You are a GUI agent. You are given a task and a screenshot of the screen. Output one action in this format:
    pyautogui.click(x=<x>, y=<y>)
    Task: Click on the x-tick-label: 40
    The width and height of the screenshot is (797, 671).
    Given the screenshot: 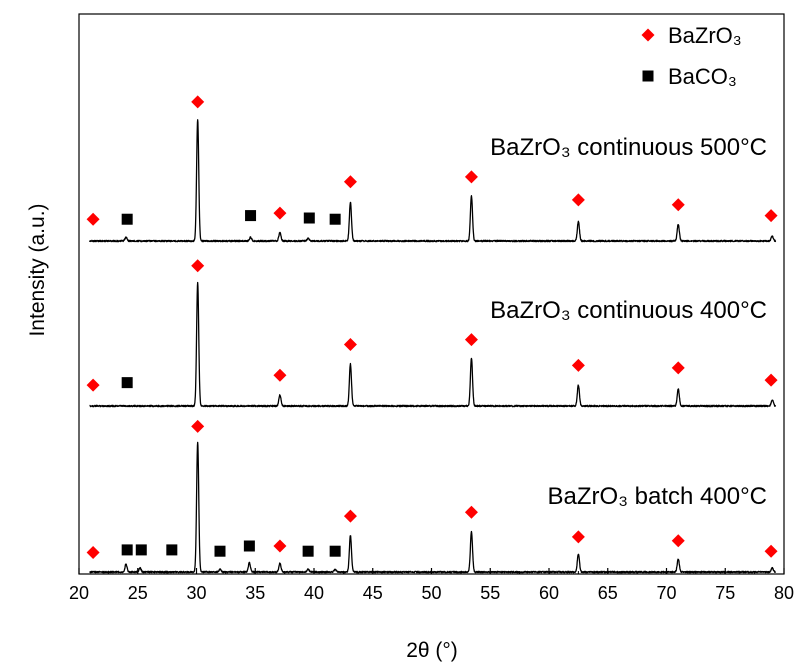 What is the action you would take?
    pyautogui.click(x=314, y=593)
    